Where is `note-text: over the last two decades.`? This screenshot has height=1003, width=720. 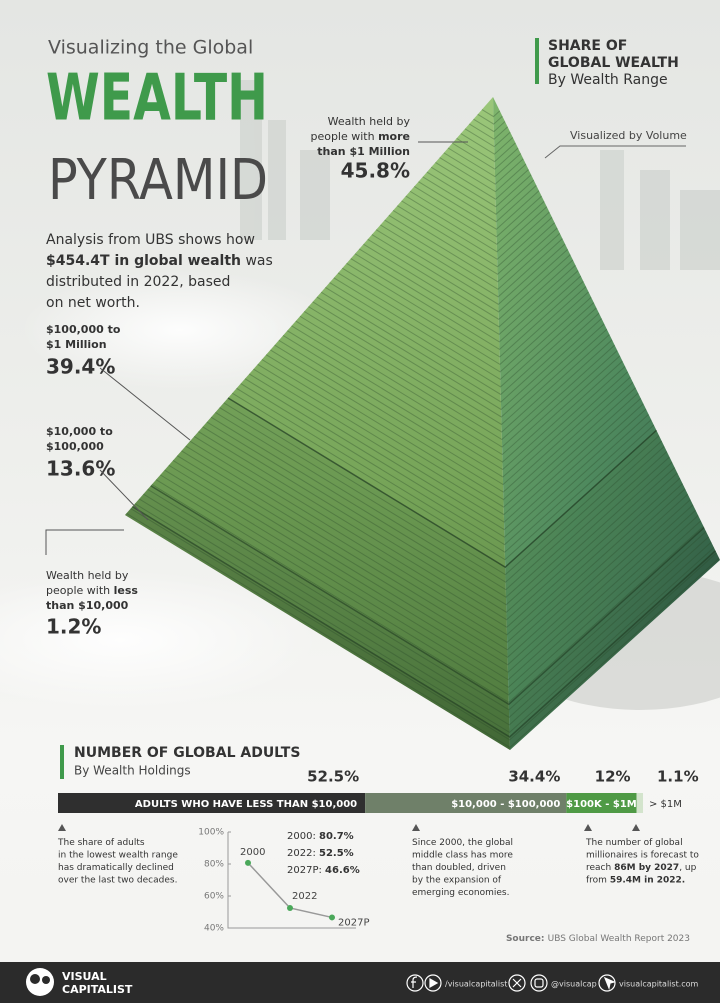
note-text: over the last two decades. is located at coordinates (117, 880).